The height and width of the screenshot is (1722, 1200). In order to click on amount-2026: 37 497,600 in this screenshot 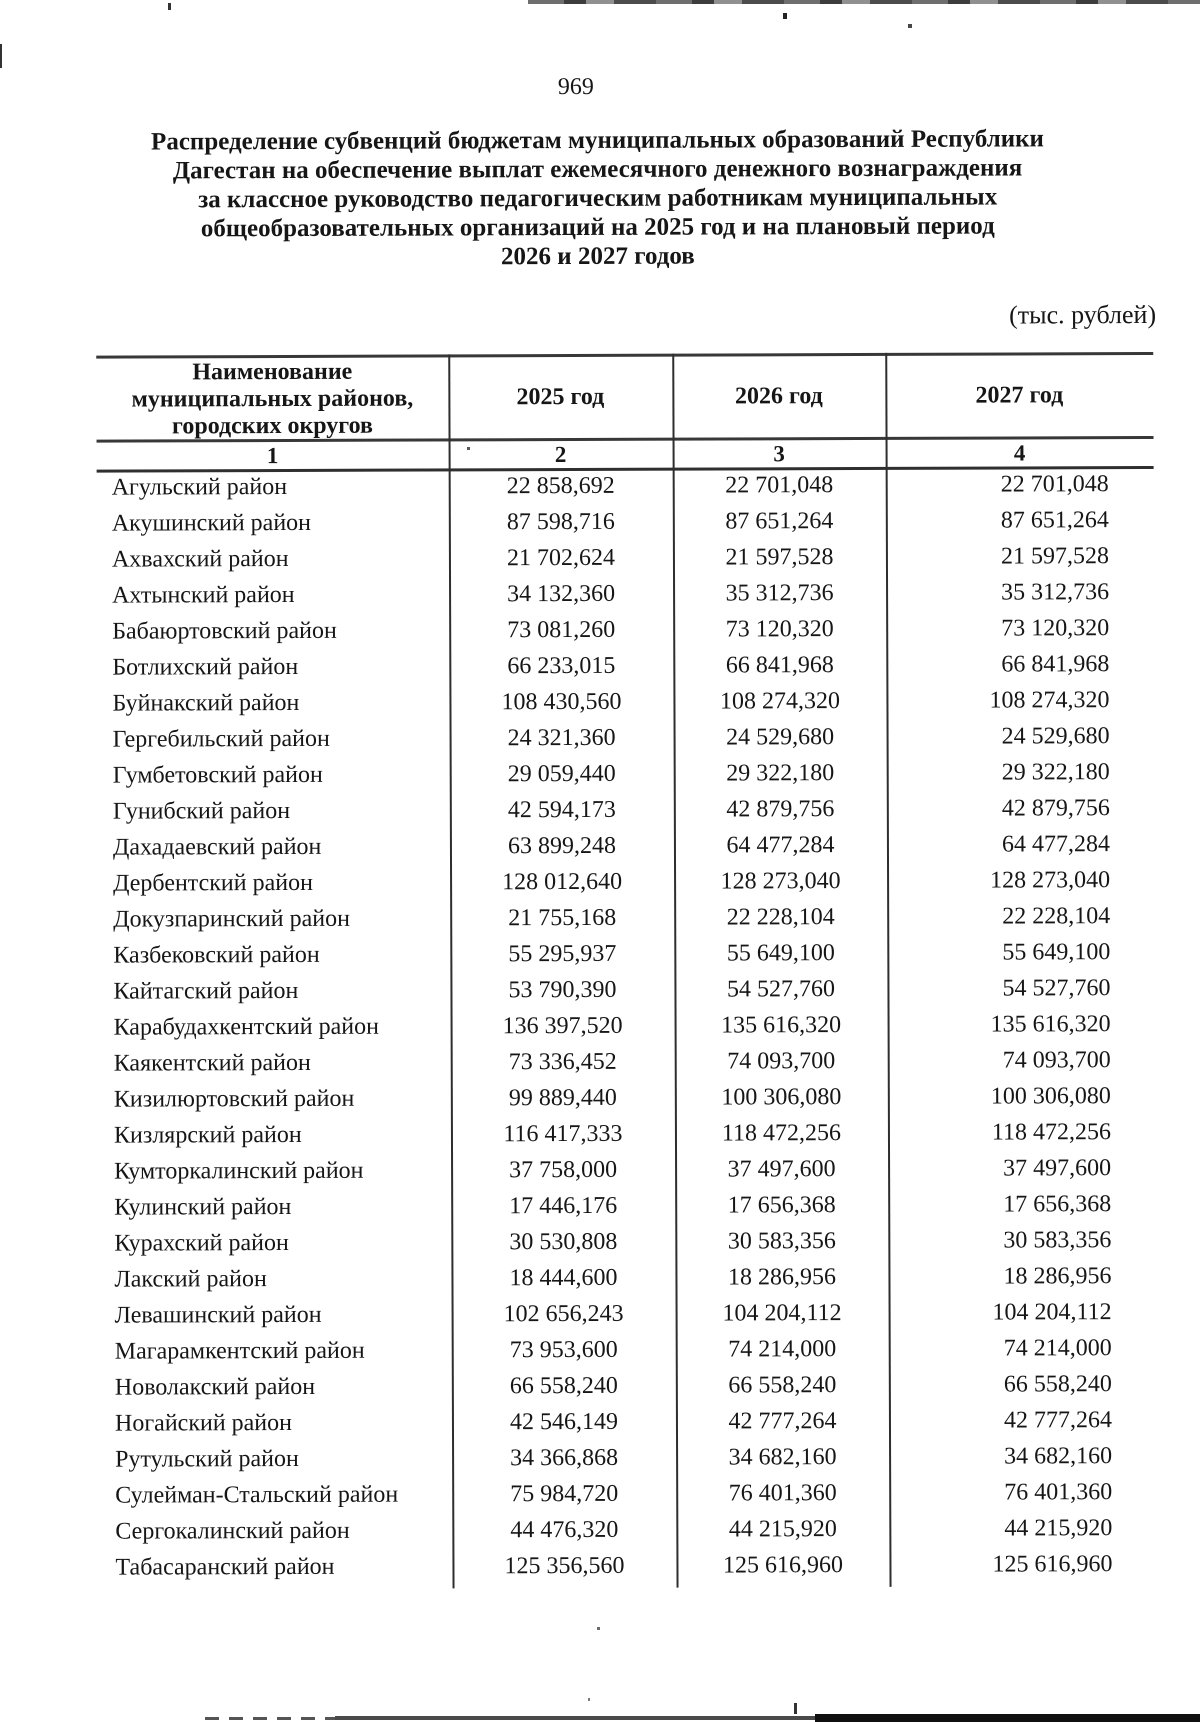, I will do `click(781, 1169)`.